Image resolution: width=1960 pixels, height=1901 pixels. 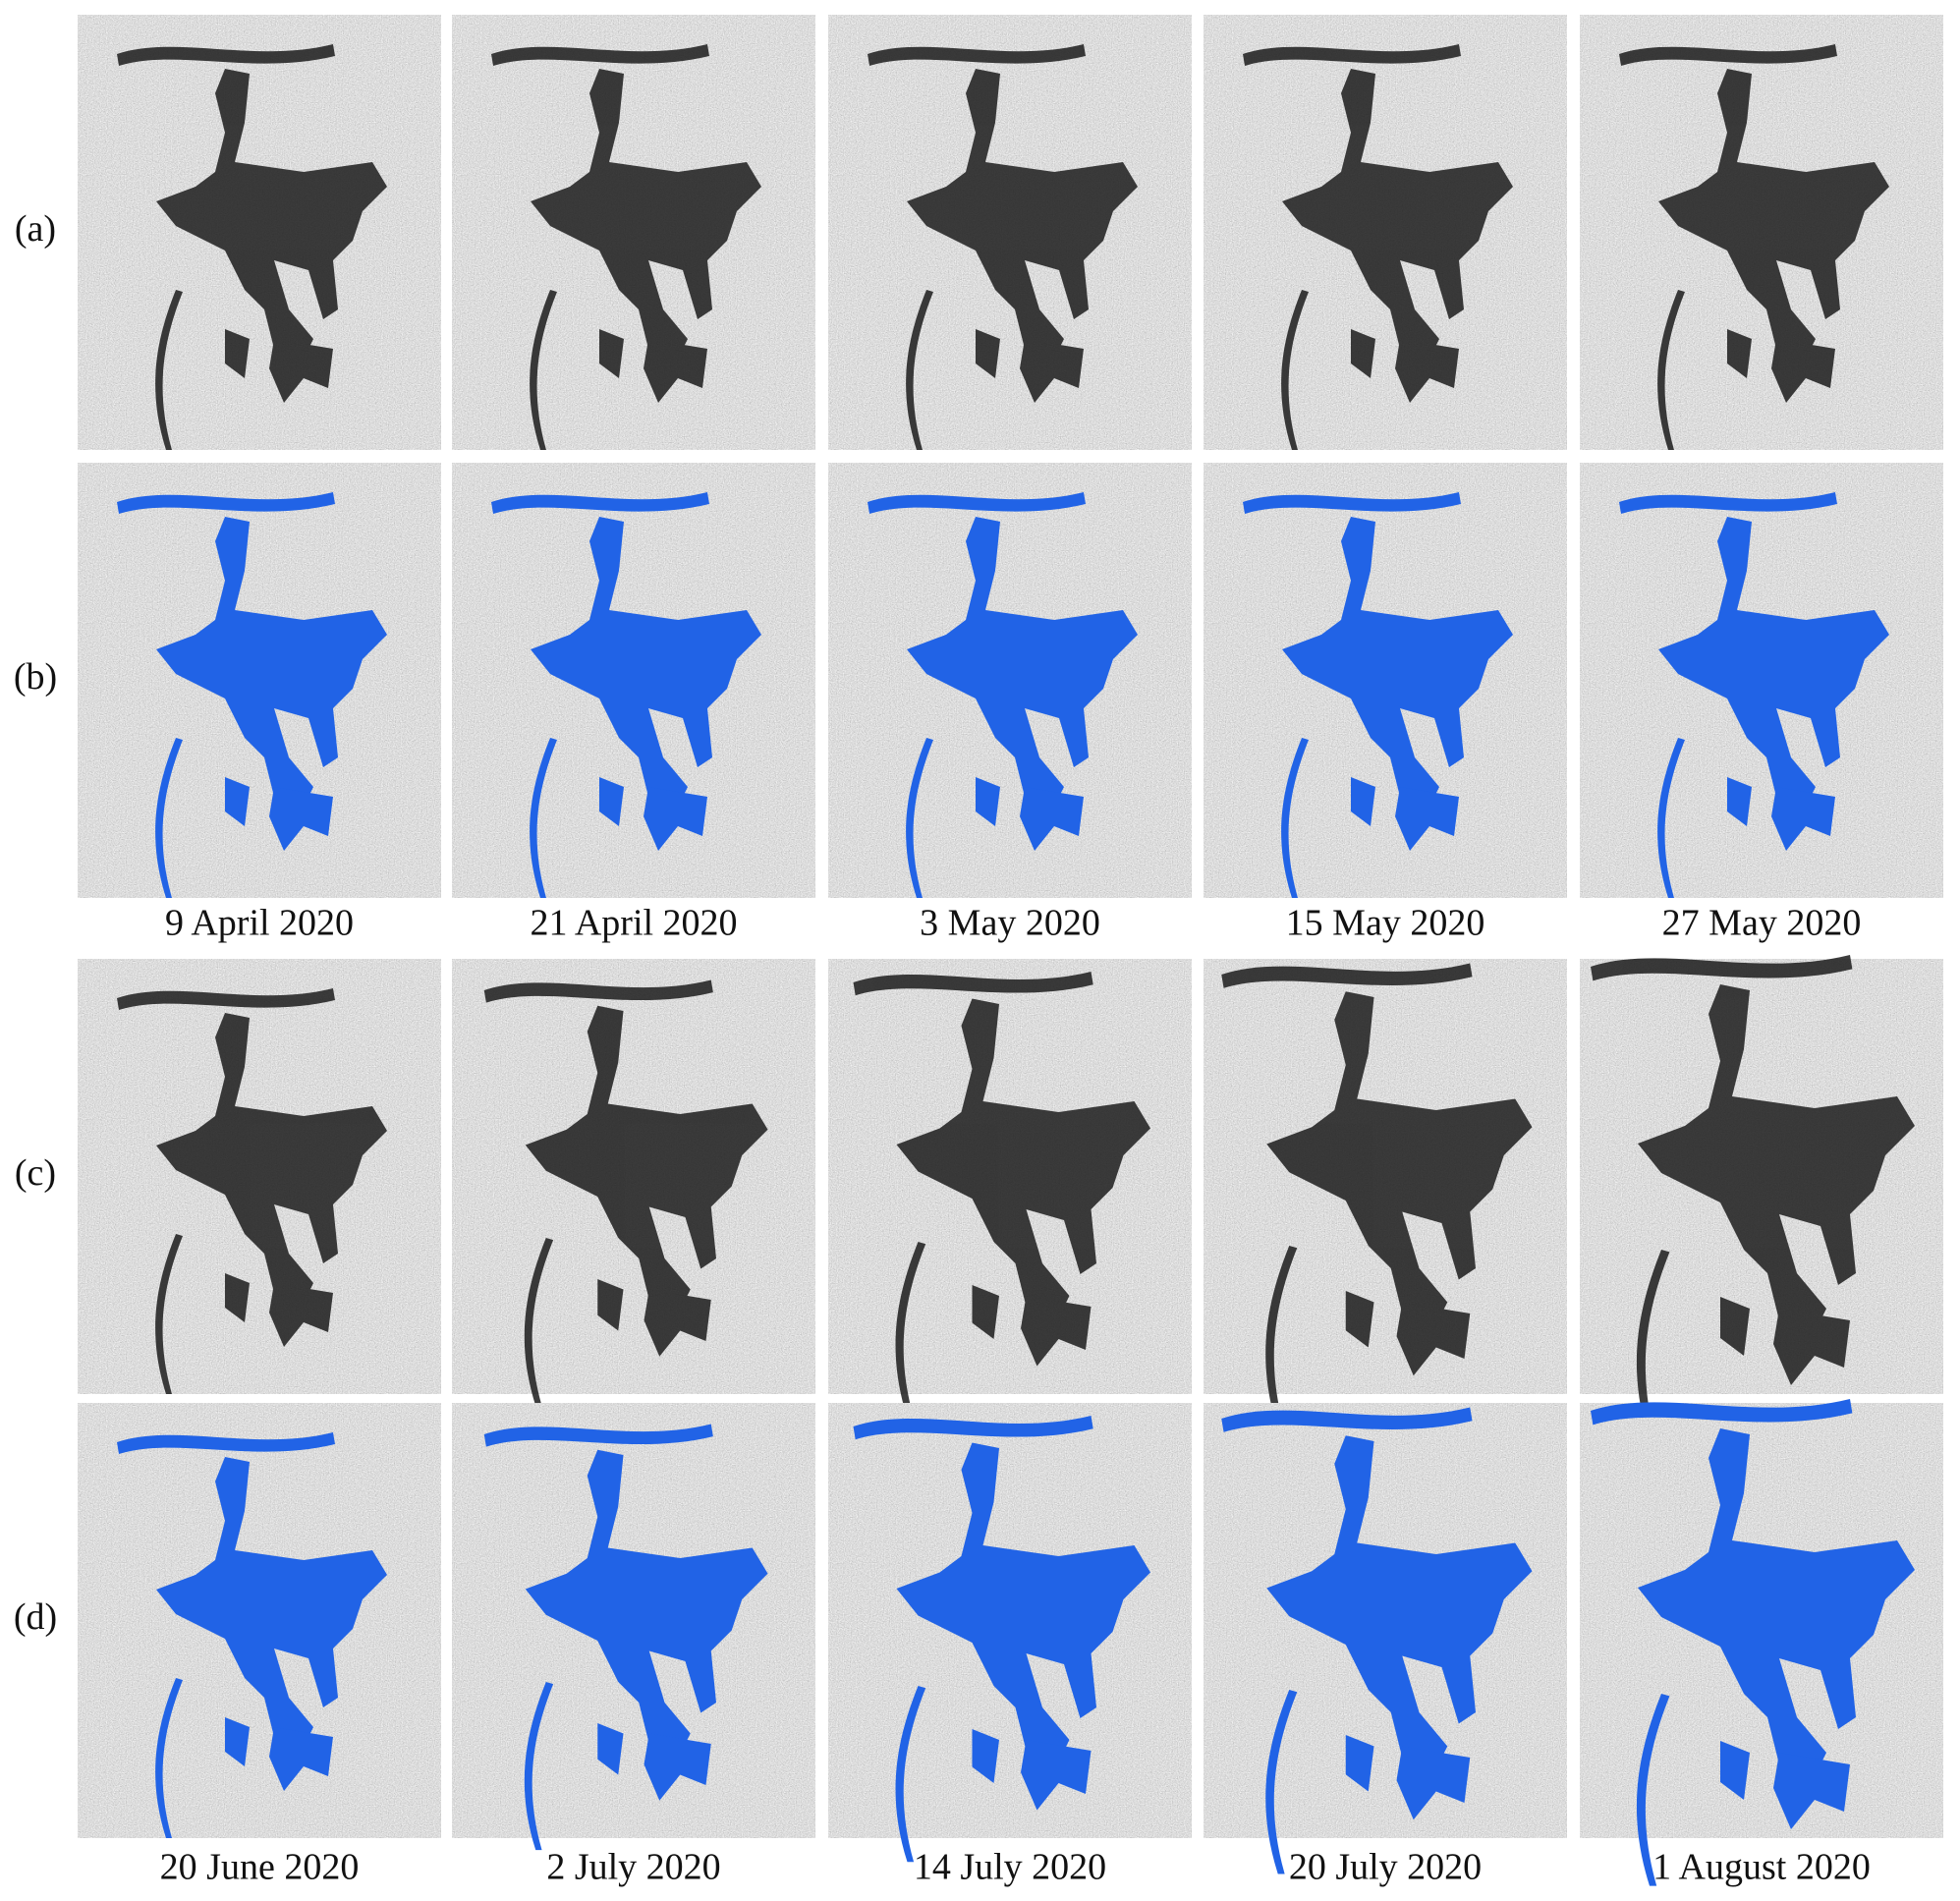 I want to click on date-label: 21 April 2020, so click(x=633, y=923).